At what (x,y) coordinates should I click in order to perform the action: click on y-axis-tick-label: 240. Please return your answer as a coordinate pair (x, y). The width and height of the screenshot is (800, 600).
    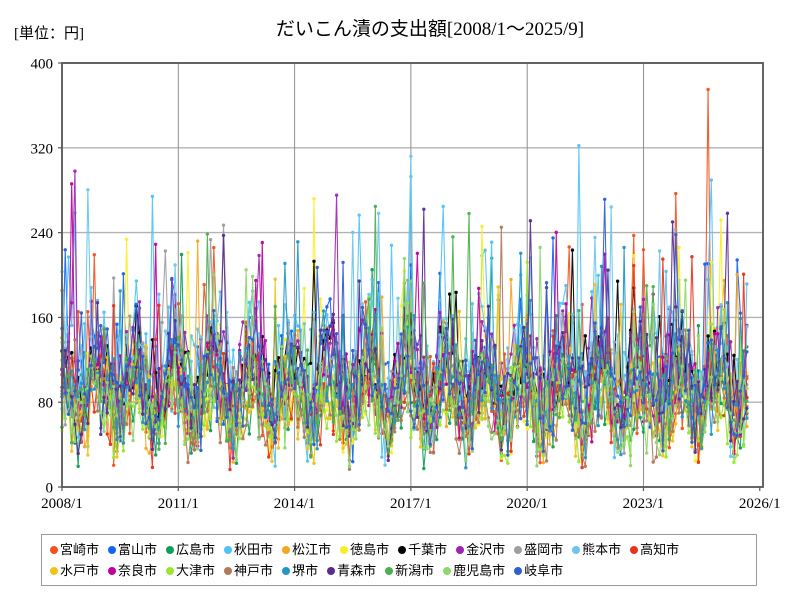
    Looking at the image, I should click on (42, 234).